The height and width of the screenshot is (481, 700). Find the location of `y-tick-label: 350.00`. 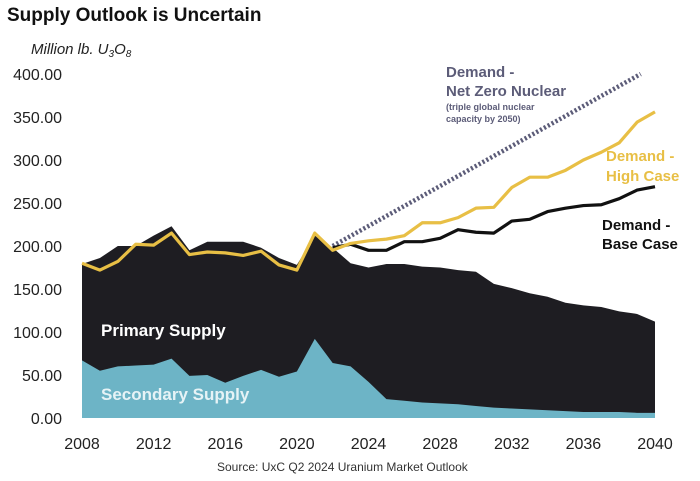

y-tick-label: 350.00 is located at coordinates (37, 118).